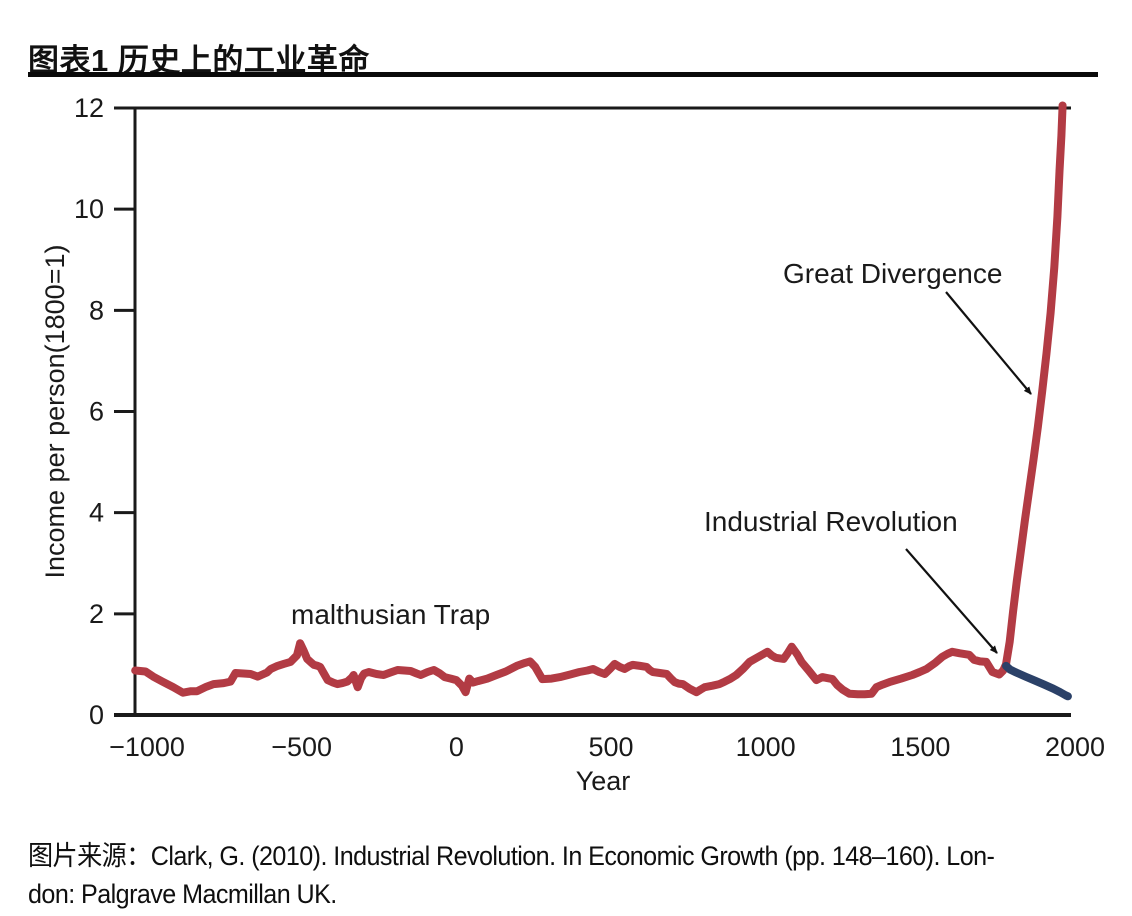 Image resolution: width=1132 pixels, height=916 pixels. Describe the element at coordinates (199, 60) in the screenshot. I see `figure-title: 图表1 历史上的工业革命` at that location.